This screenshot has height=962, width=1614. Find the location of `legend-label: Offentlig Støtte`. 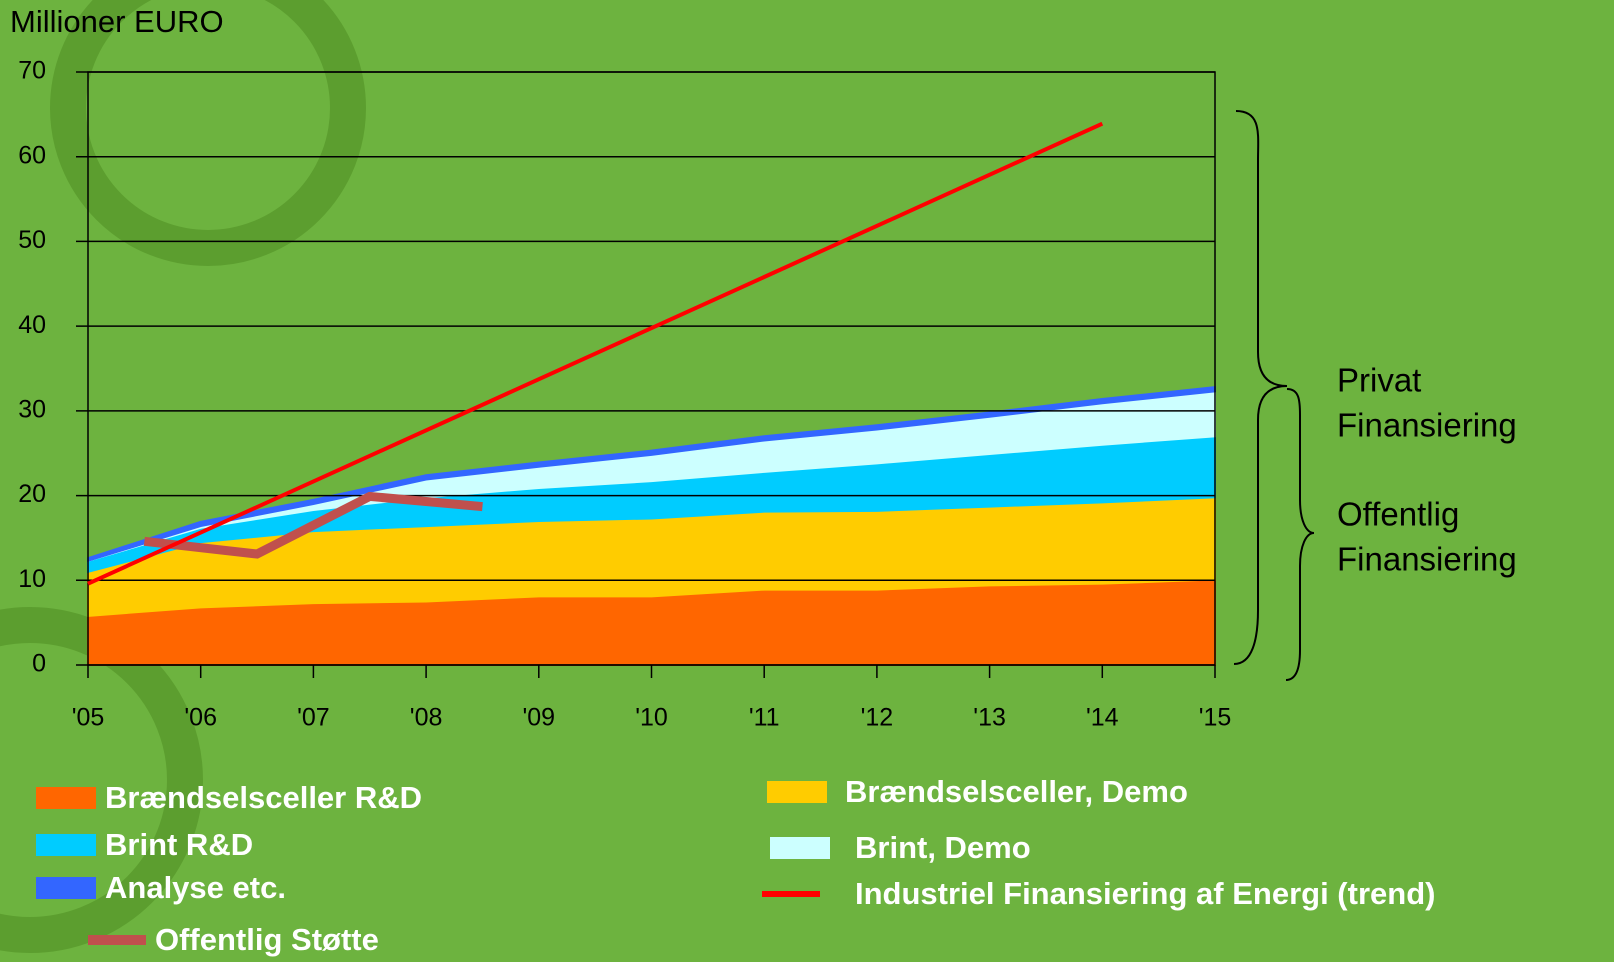

legend-label: Offentlig Støtte is located at coordinates (267, 939).